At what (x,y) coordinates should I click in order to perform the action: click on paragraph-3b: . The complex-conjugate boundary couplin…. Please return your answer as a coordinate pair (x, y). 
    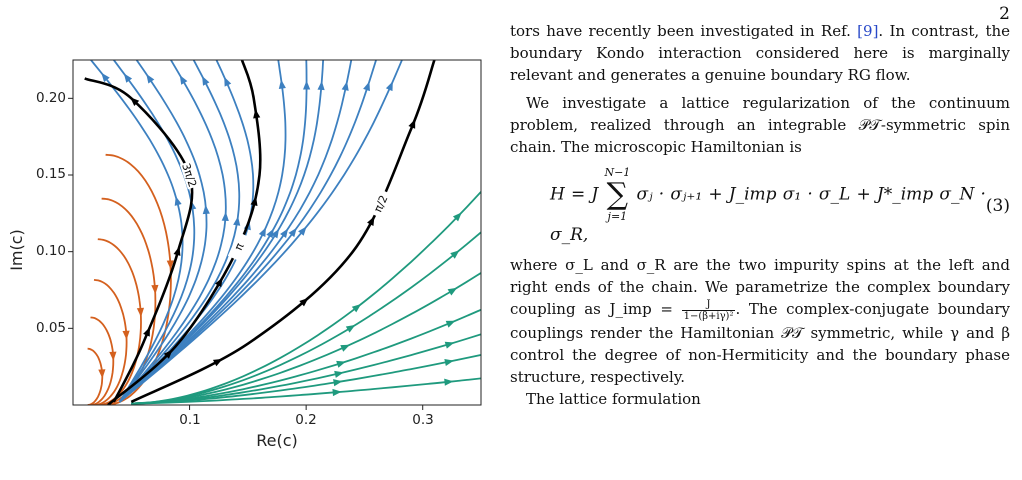
    Looking at the image, I should click on (760, 343).